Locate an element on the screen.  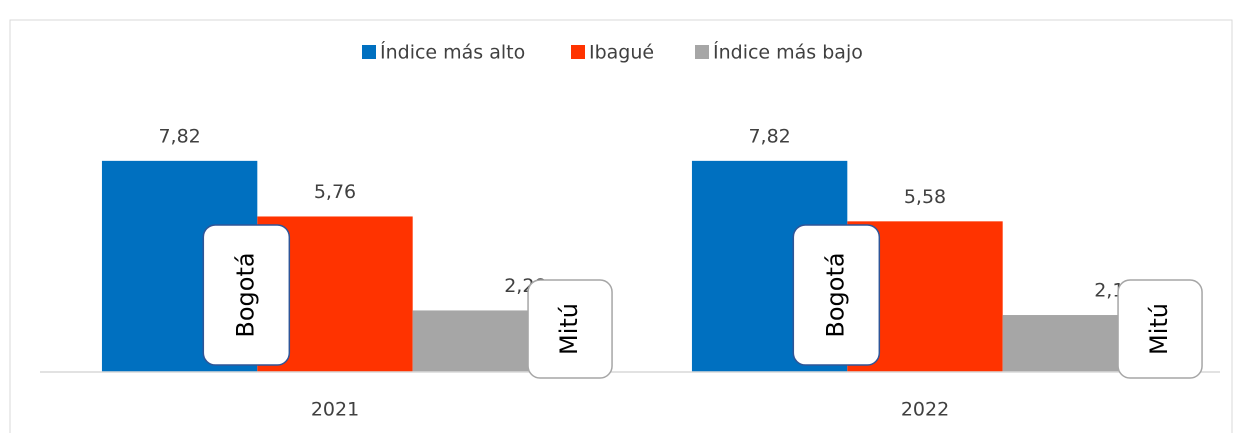
x-tick-label: 2021 is located at coordinates (335, 410).